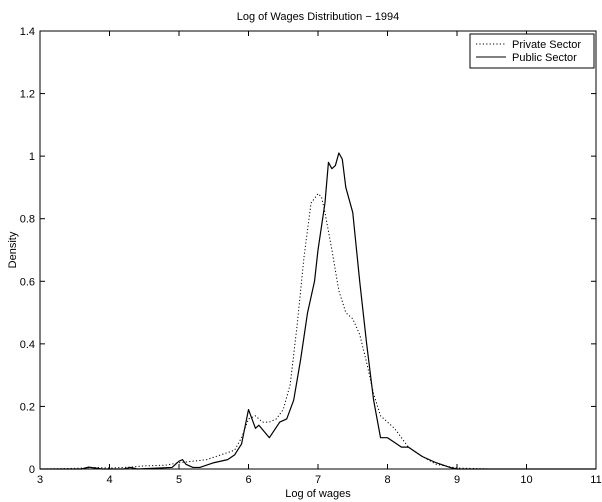  Describe the element at coordinates (32, 157) in the screenshot. I see `y-tick-label: 1` at that location.